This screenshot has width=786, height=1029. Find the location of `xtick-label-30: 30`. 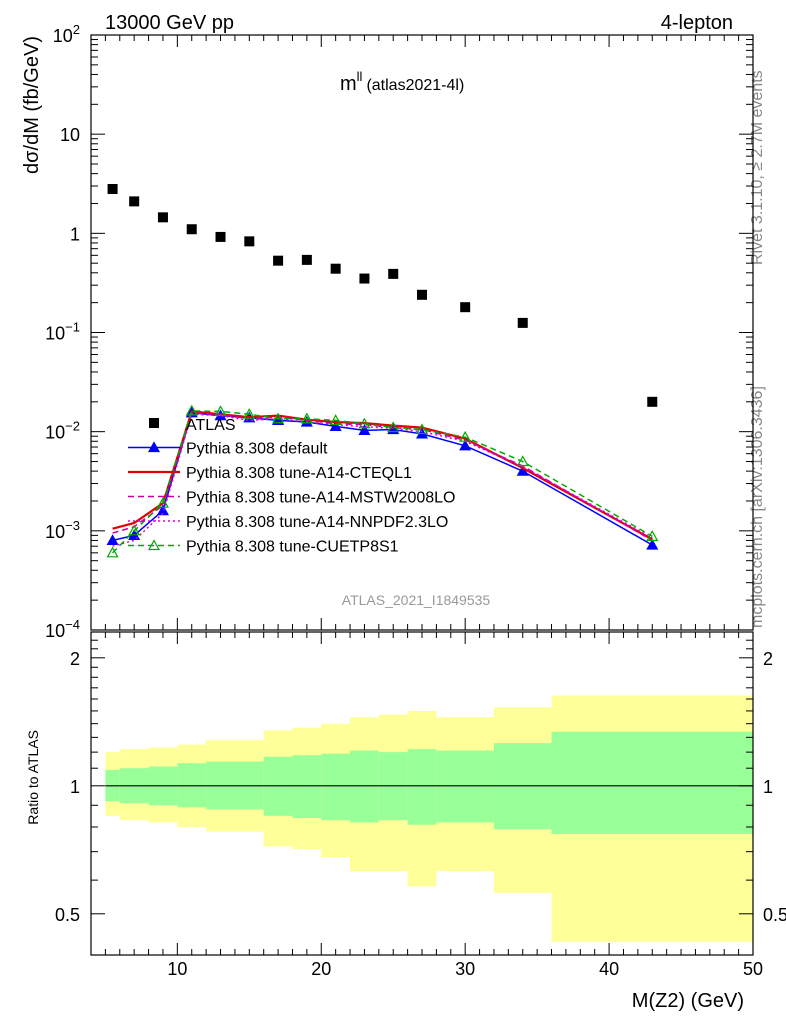

xtick-label-30: 30 is located at coordinates (465, 969).